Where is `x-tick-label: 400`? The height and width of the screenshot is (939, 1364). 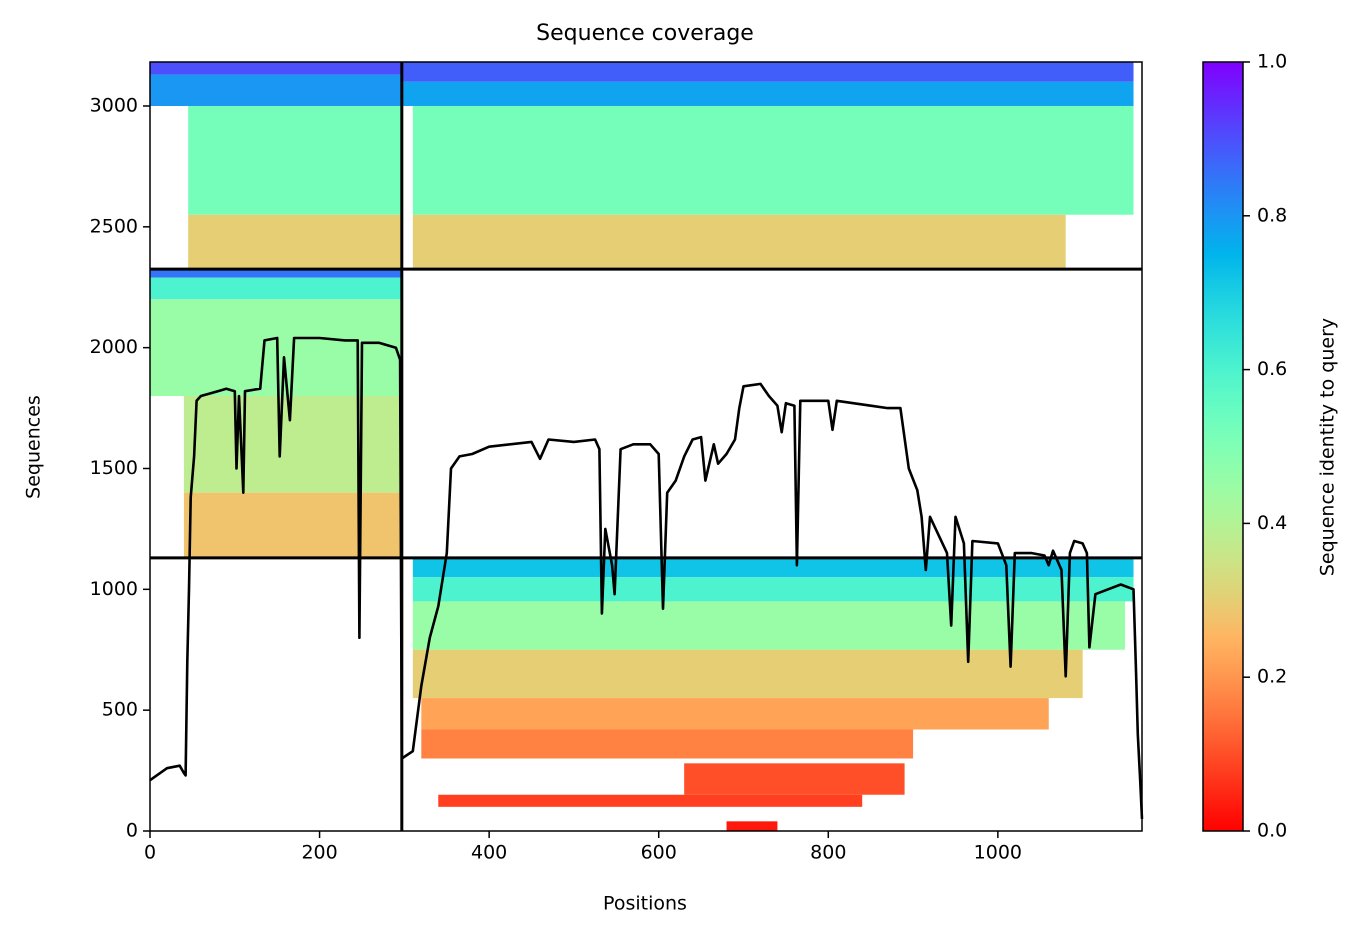 x-tick-label: 400 is located at coordinates (489, 853).